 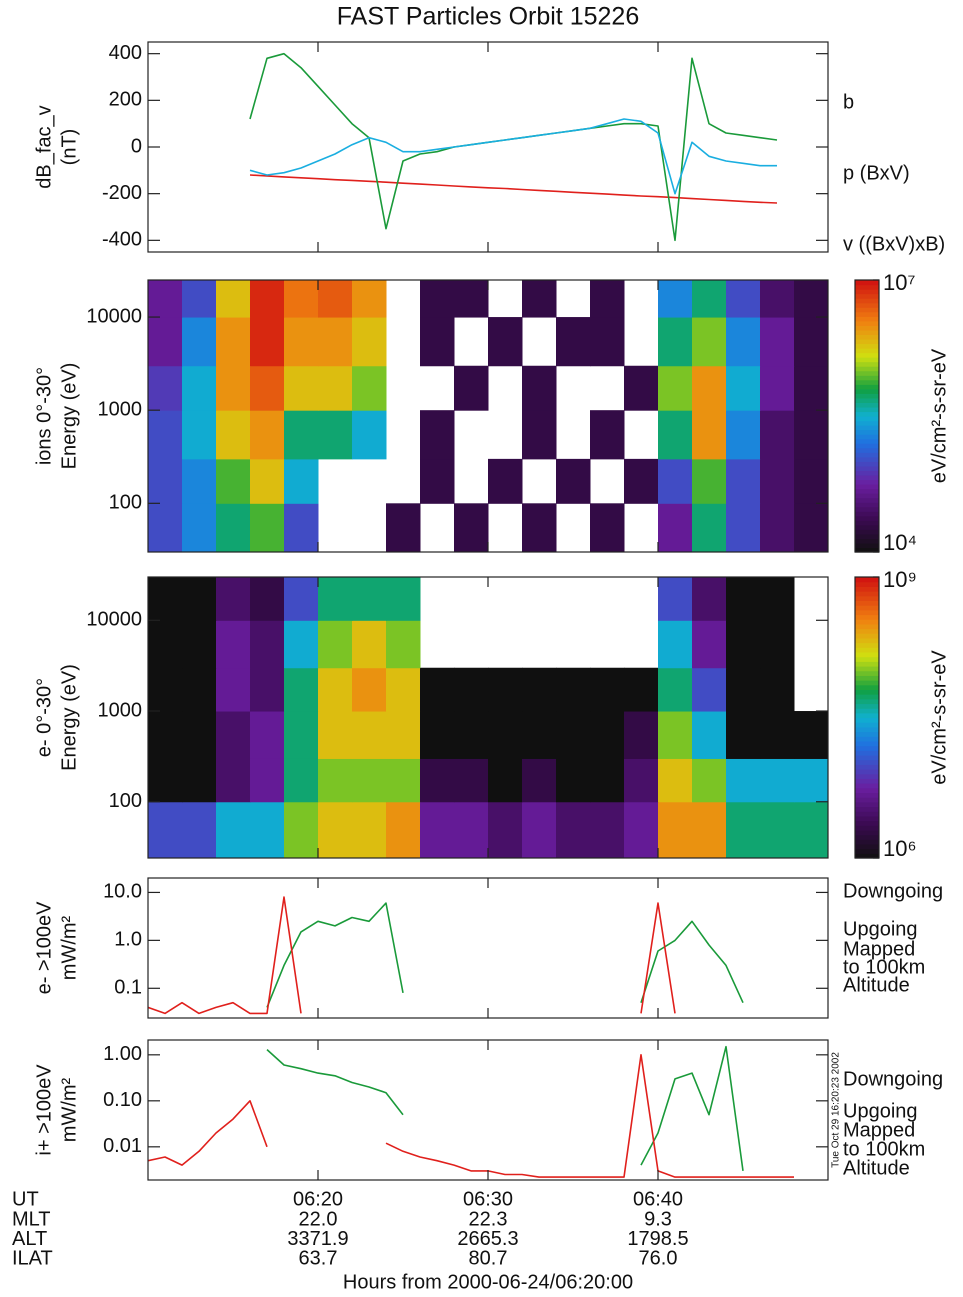 What do you see at coordinates (488, 1219) in the screenshot?
I see `ephemeris-value: 22.3` at bounding box center [488, 1219].